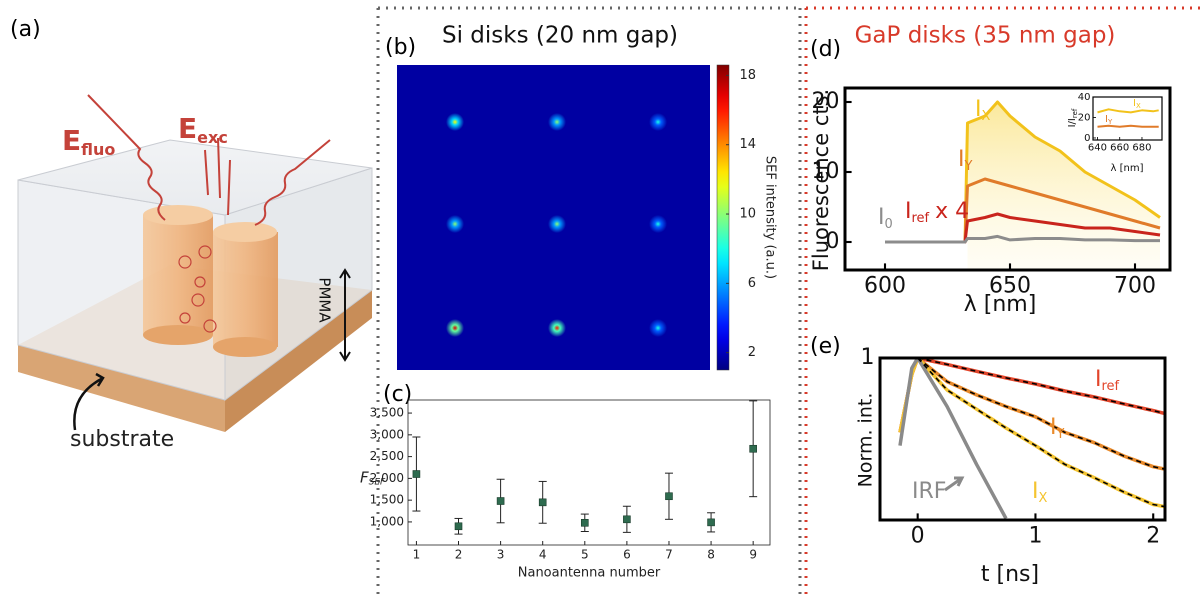  What do you see at coordinates (400, 47) in the screenshot?
I see `panel-label: (b)` at bounding box center [400, 47].